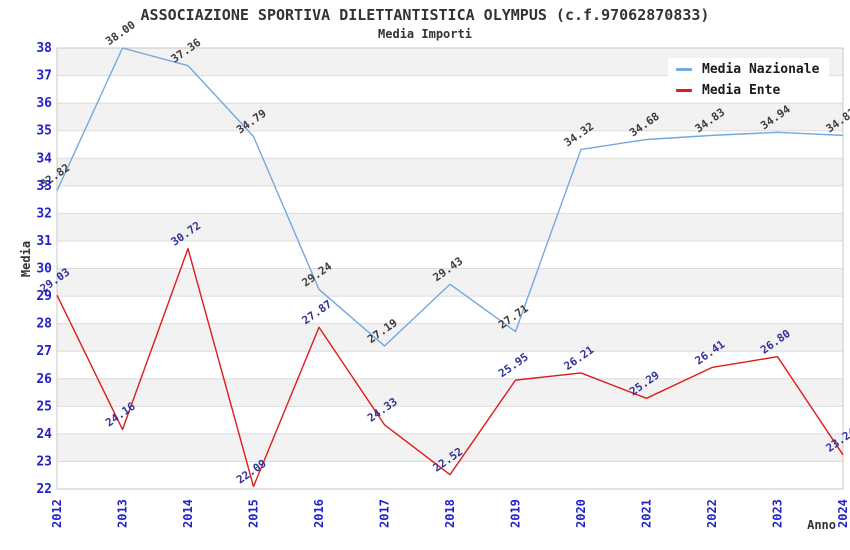 The width and height of the screenshot is (850, 550). Describe the element at coordinates (761, 69) in the screenshot. I see `legend-label-nazionale: Media Nazionale` at that location.